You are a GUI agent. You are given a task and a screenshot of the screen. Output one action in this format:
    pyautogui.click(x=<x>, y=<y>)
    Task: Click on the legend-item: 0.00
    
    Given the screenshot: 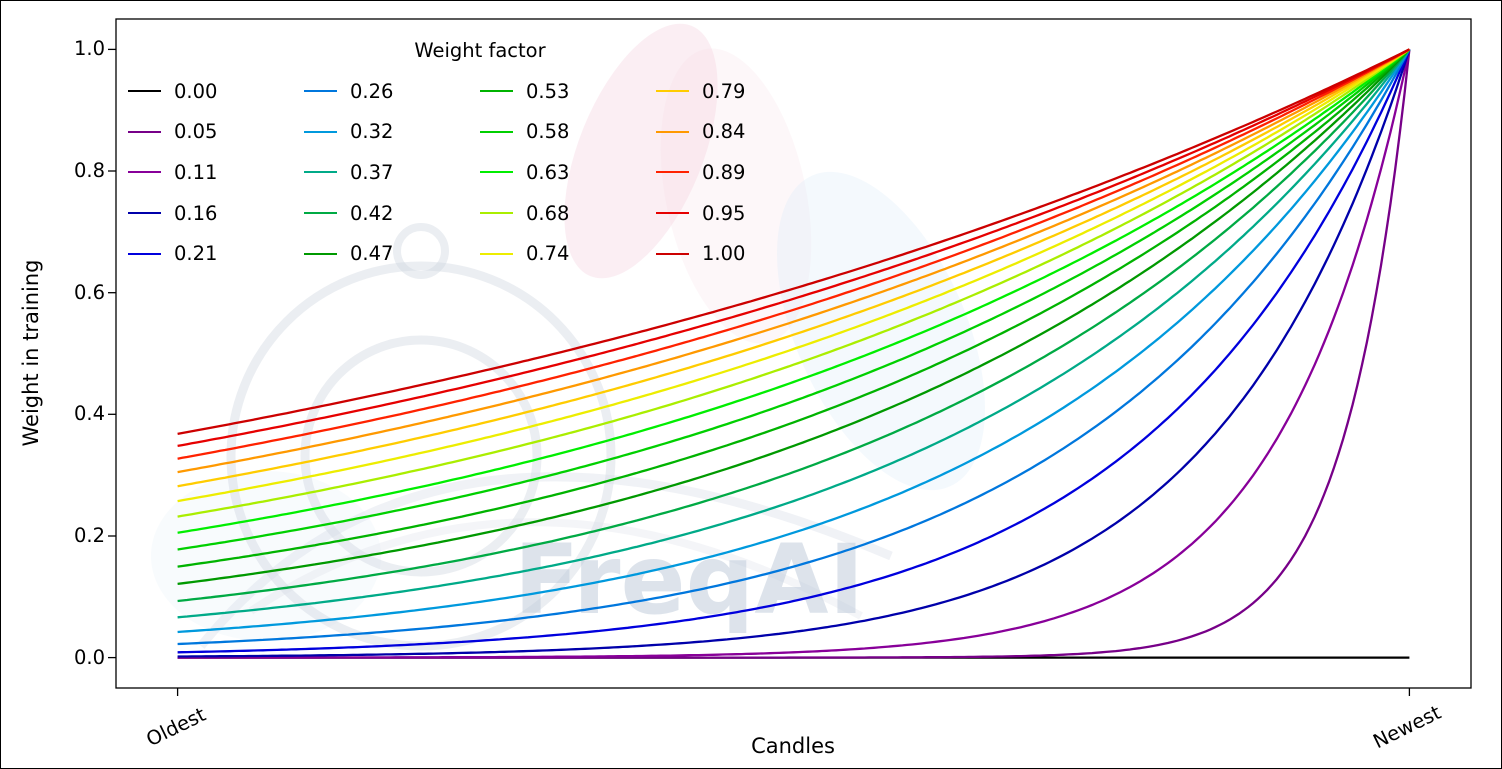 What is the action you would take?
    pyautogui.click(x=216, y=91)
    